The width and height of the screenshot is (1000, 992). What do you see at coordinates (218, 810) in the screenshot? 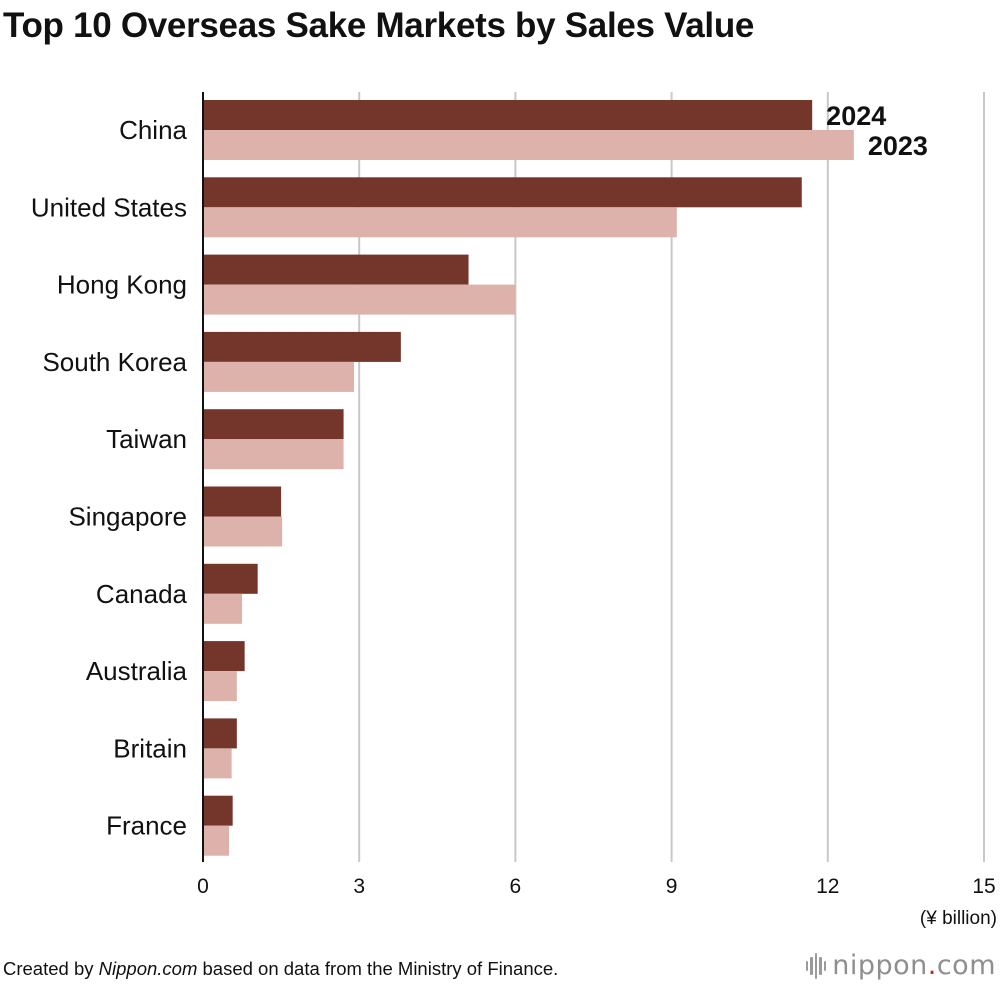
I see `bar-france-2024` at bounding box center [218, 810].